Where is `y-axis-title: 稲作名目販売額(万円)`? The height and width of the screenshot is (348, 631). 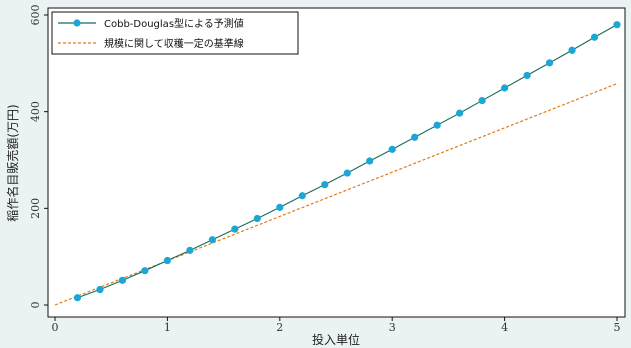 y-axis-title: 稲作名目販売額(万円) is located at coordinates (12, 162).